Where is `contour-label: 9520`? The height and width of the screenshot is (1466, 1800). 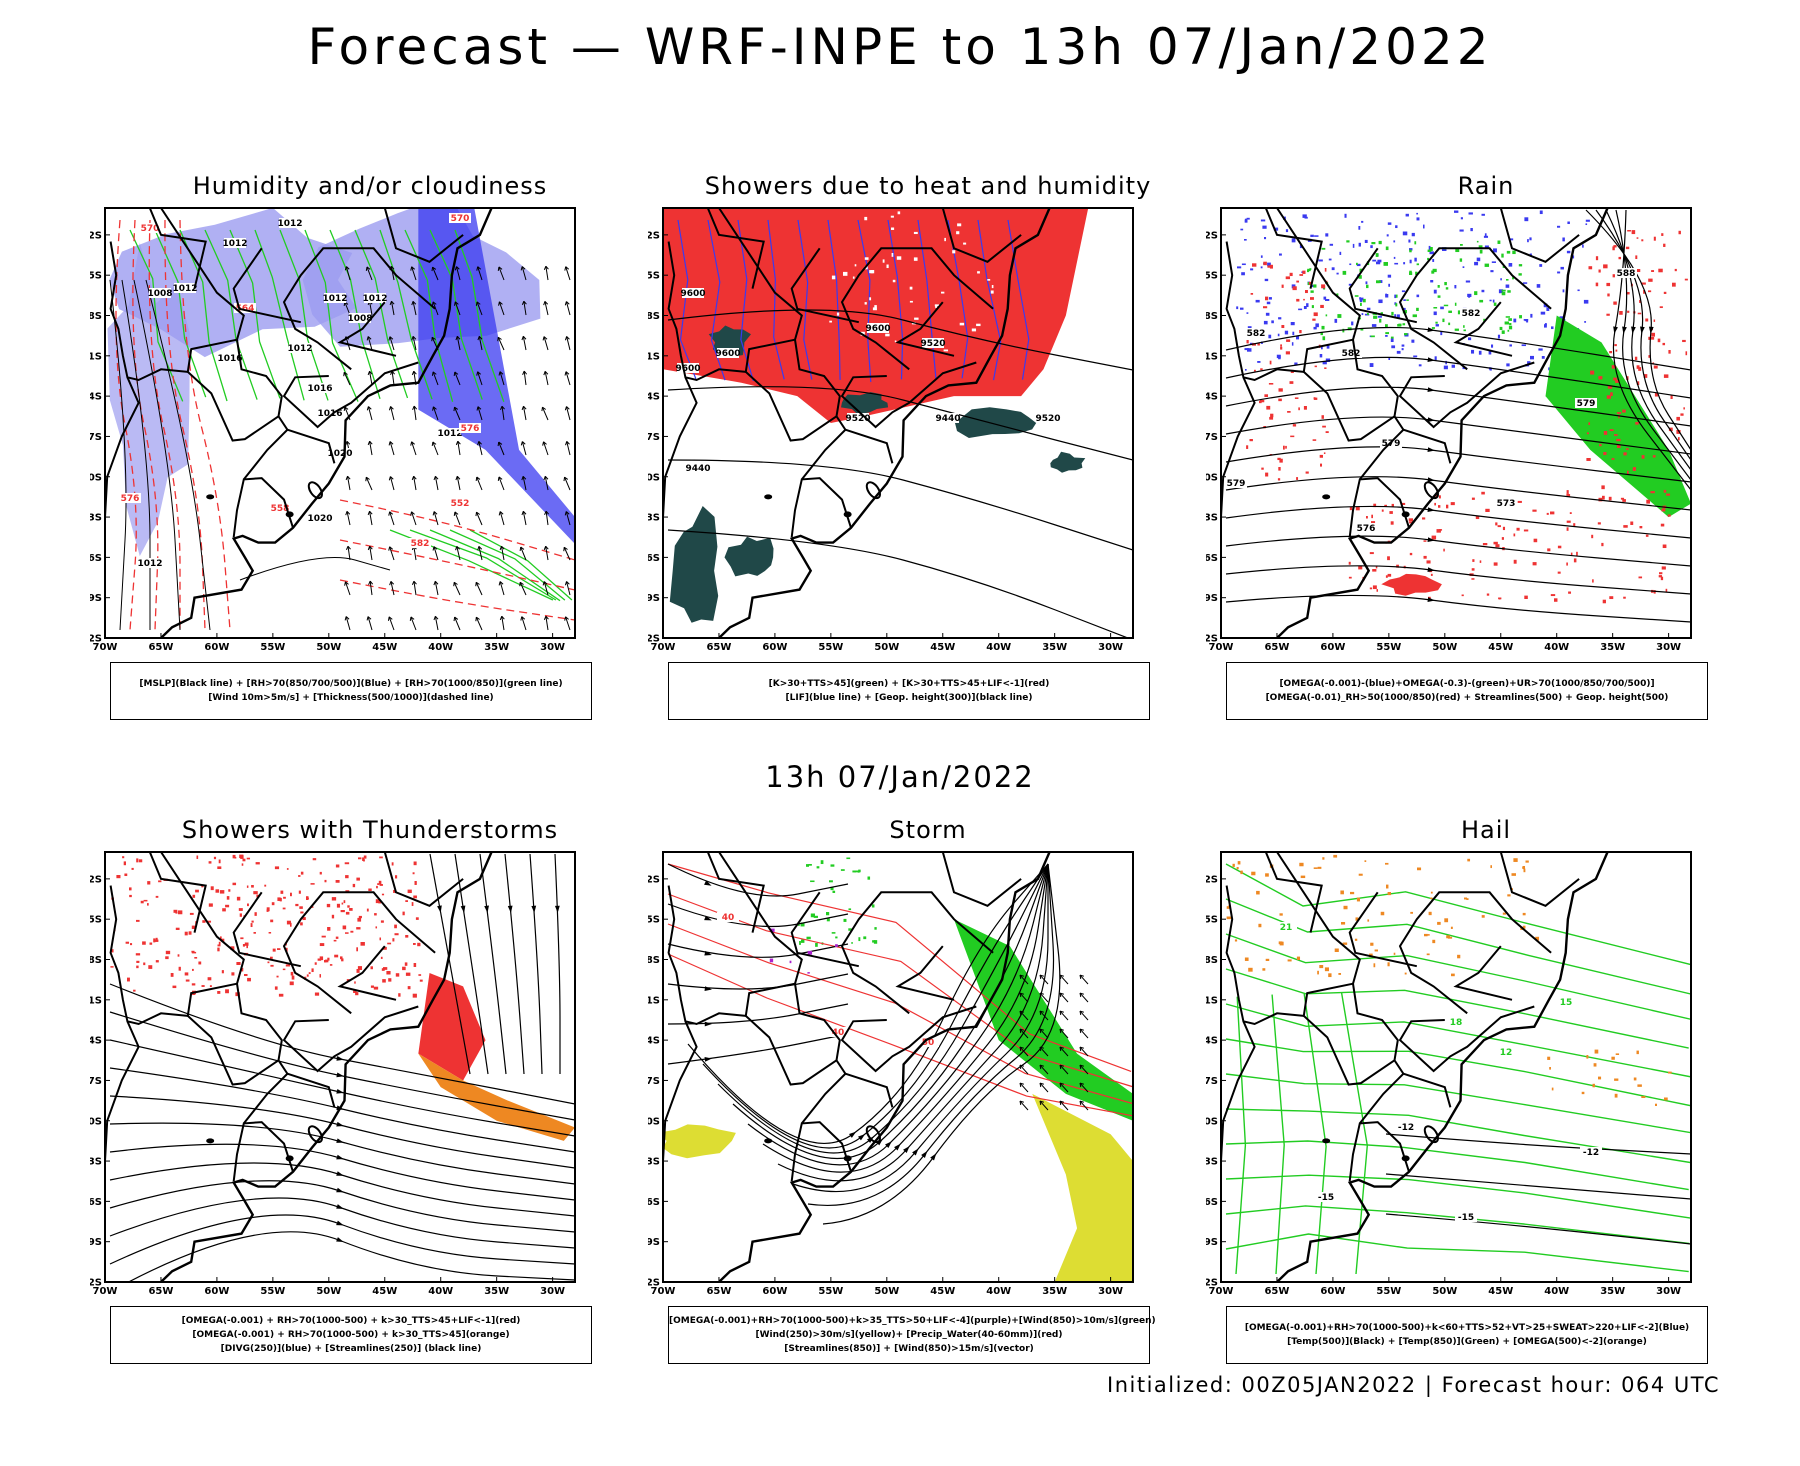 contour-label: 9520 is located at coordinates (857, 419).